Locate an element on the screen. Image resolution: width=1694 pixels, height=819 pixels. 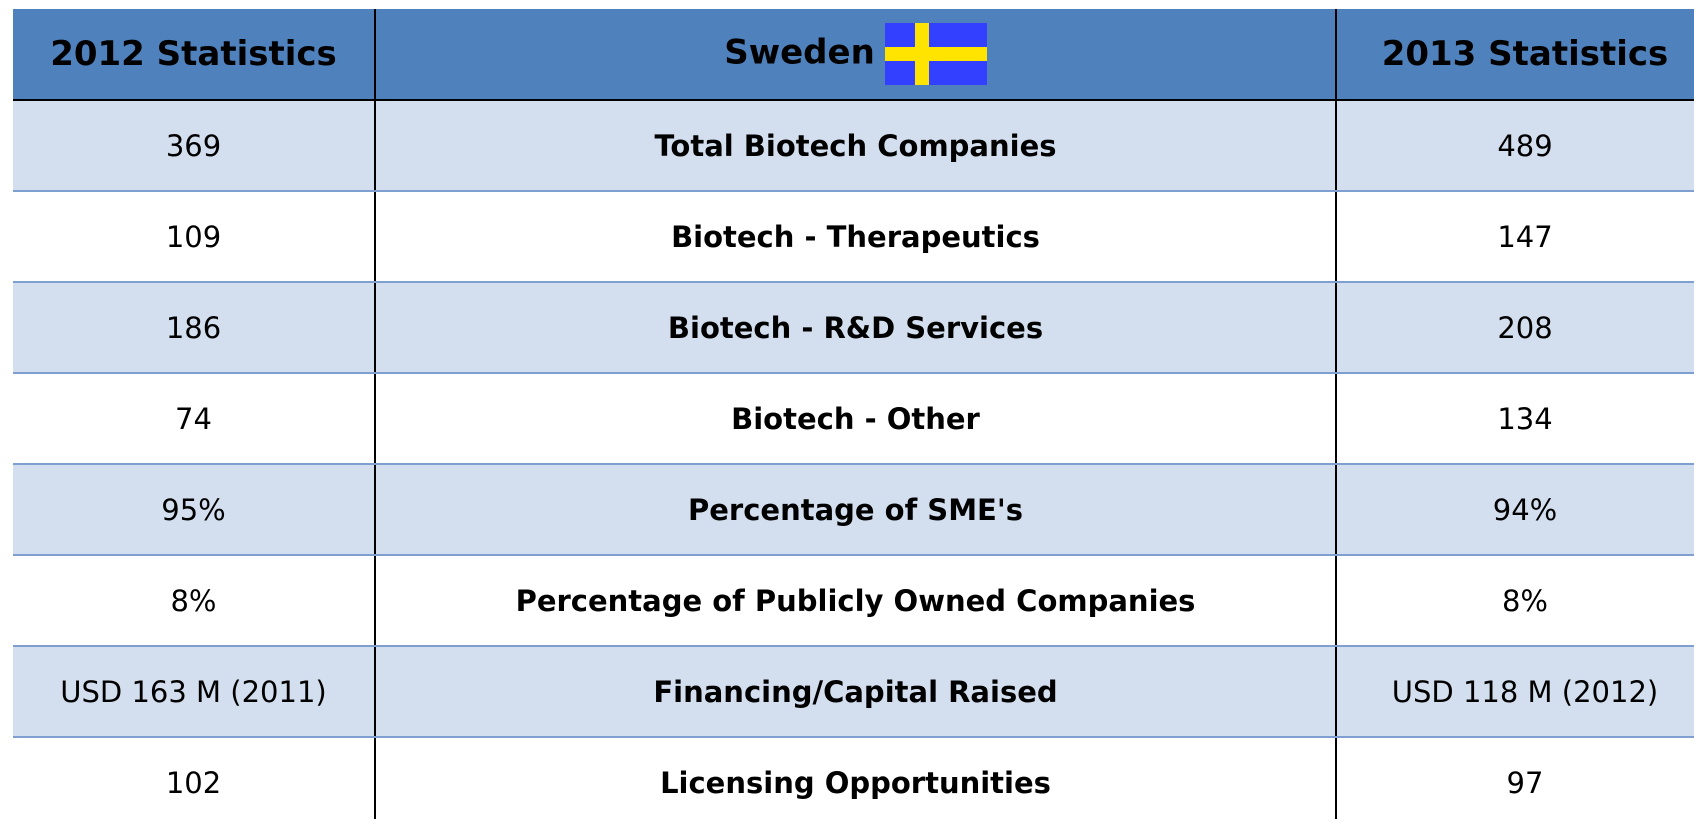
stat-value: 489 is located at coordinates (1515, 146).